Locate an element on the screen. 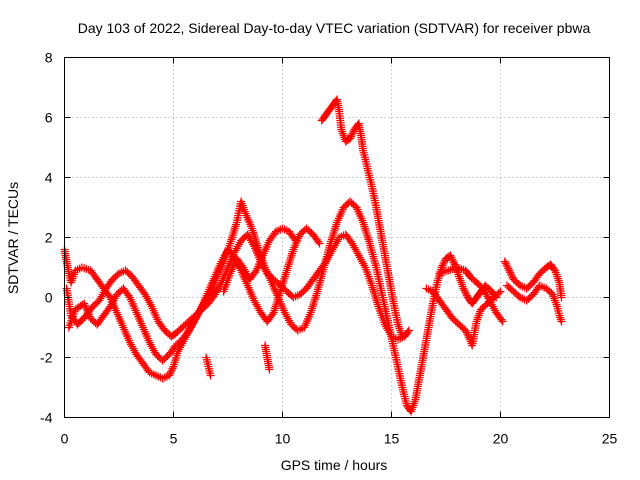  x-tick-label: 5 is located at coordinates (174, 439).